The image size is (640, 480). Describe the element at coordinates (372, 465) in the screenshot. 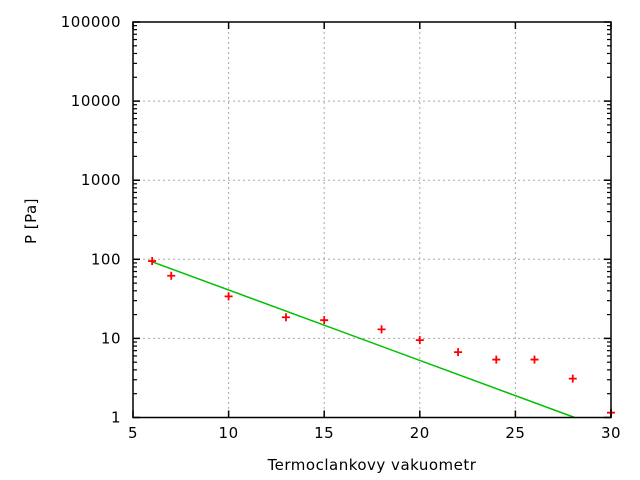

I see `x-axis-label: Termoclankovy vakuometr` at that location.